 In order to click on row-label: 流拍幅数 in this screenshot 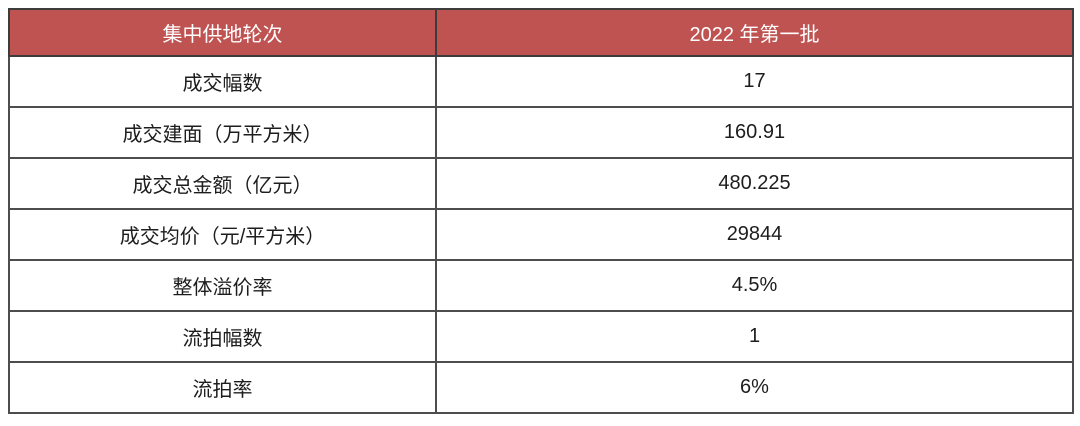, I will do `click(222, 336)`.